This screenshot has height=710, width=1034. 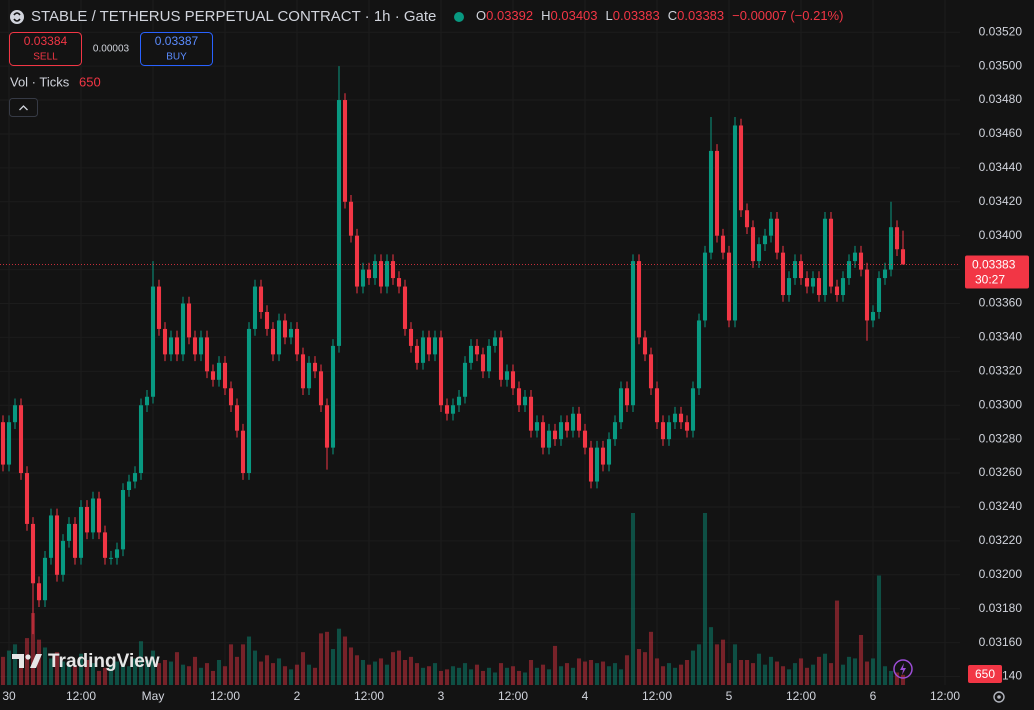 I want to click on buy-label: BUY, so click(x=176, y=57).